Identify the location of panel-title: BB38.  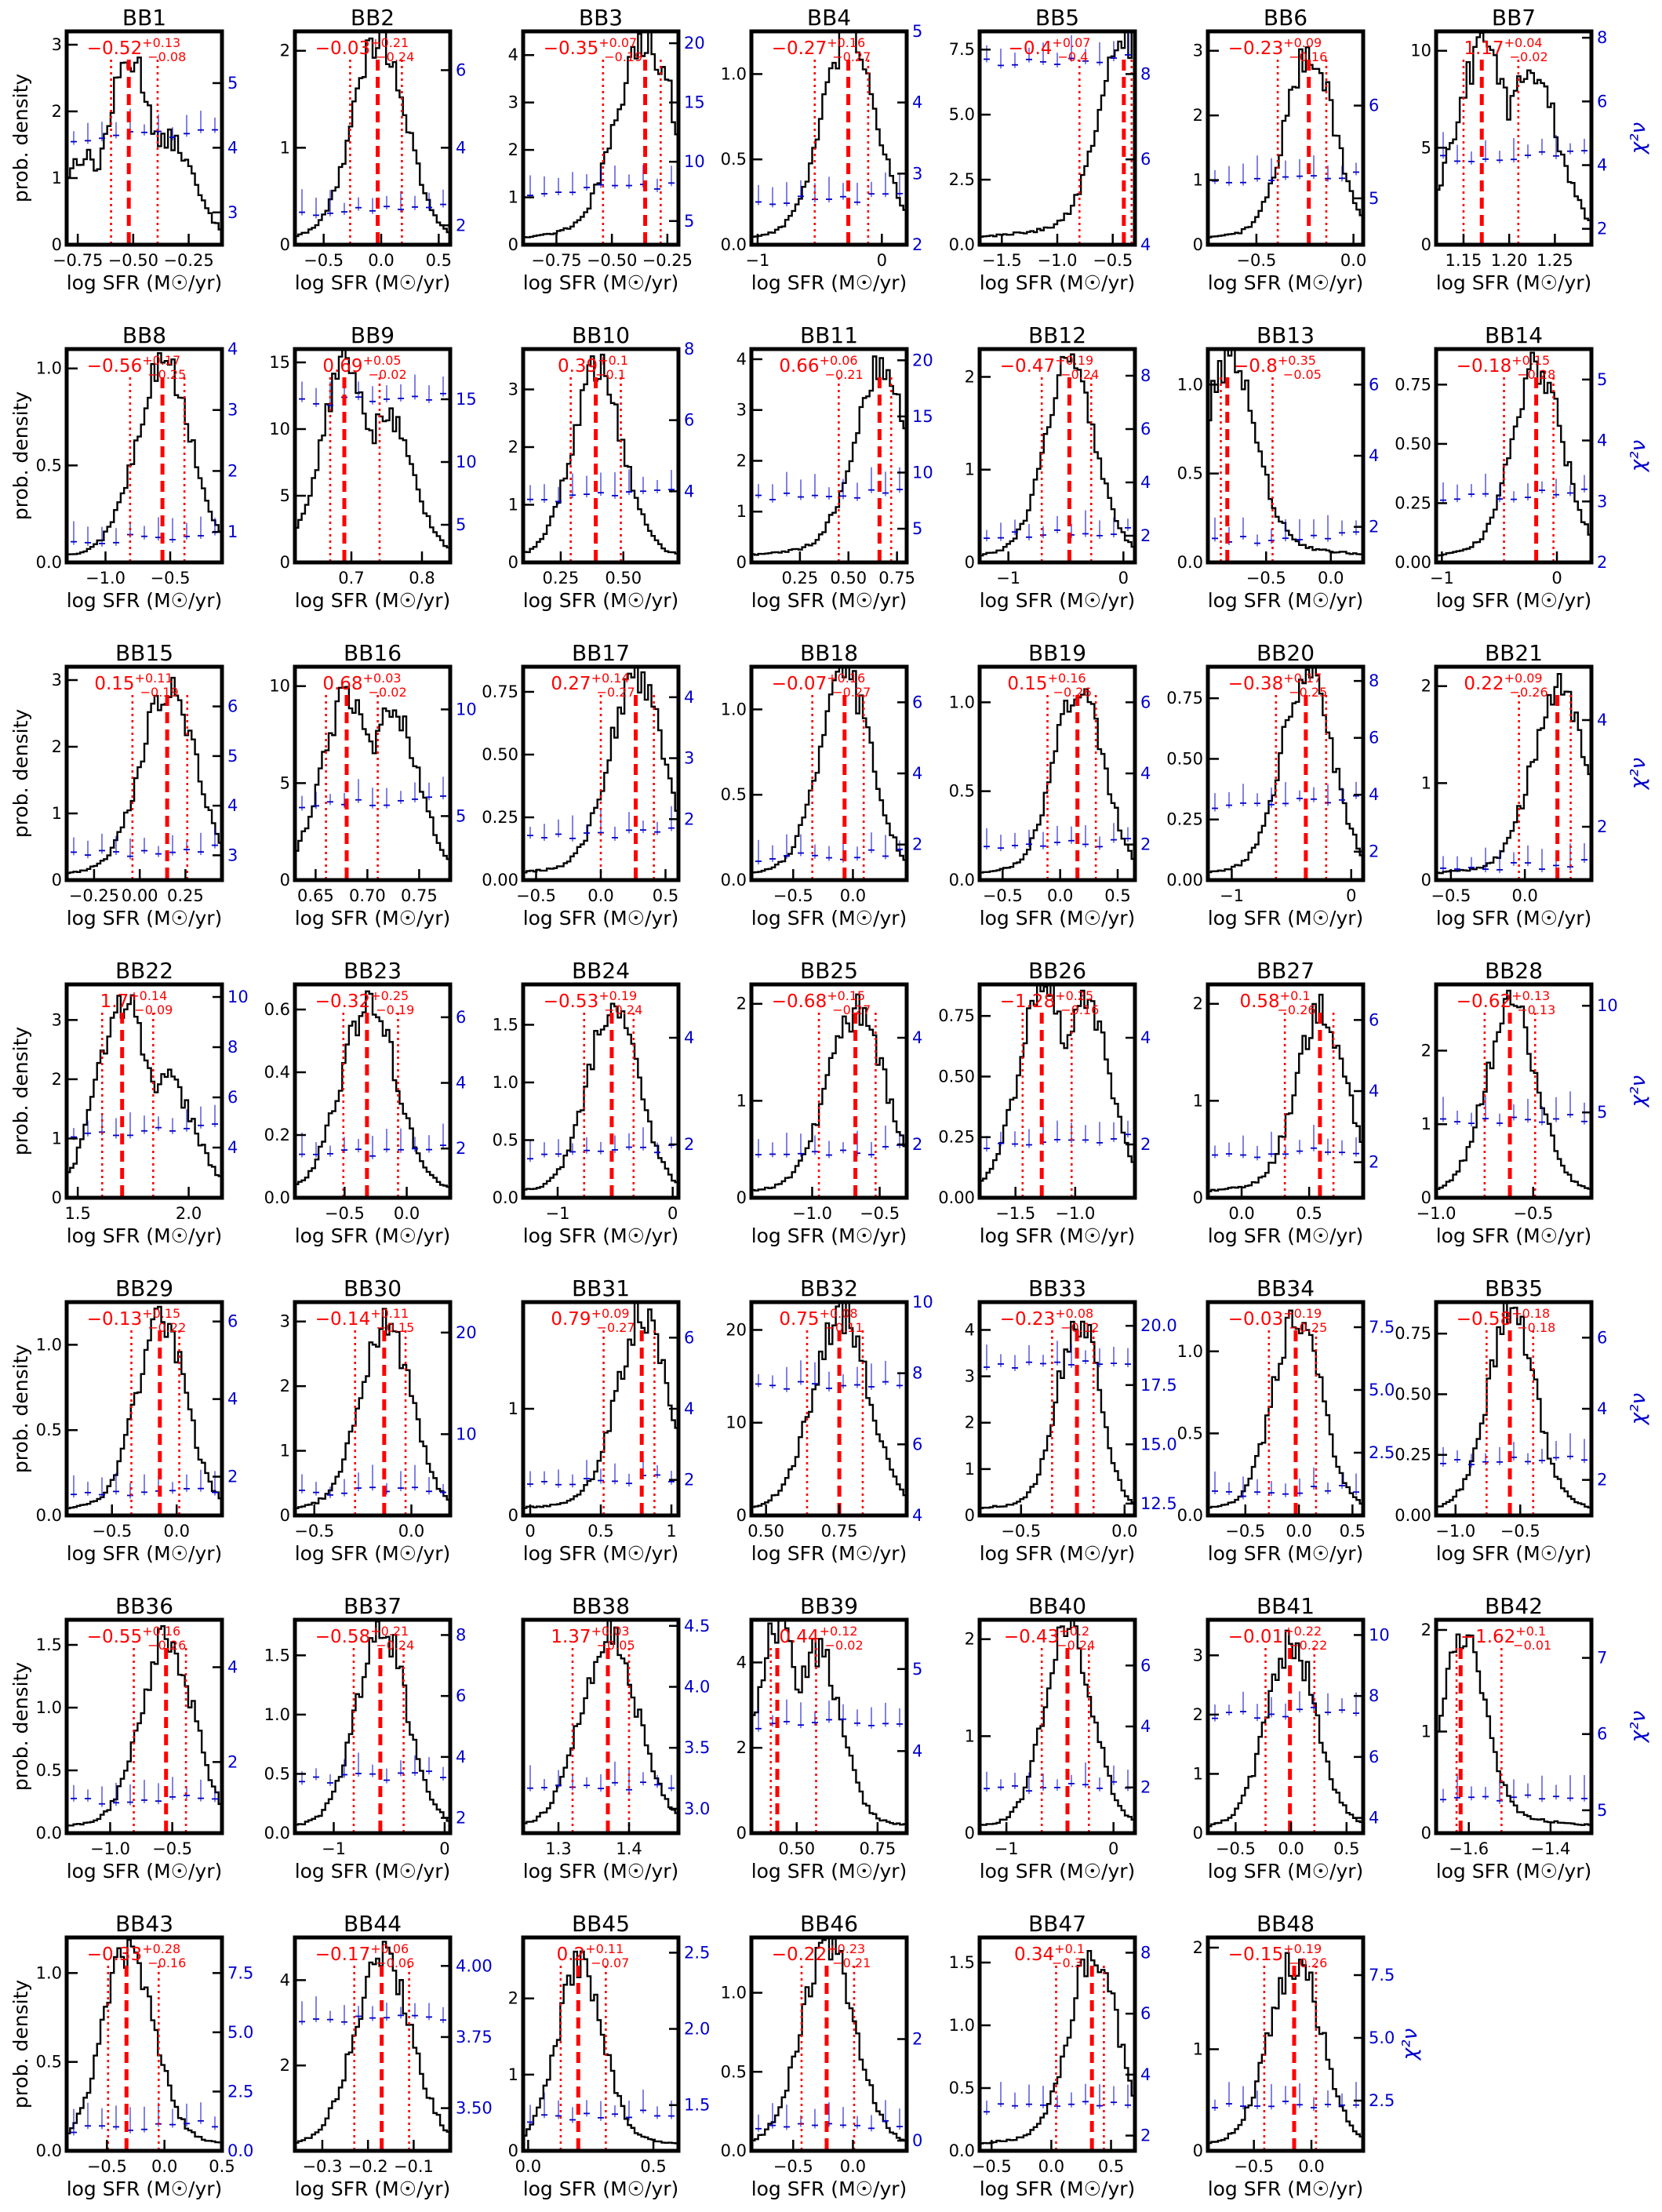
(601, 1606).